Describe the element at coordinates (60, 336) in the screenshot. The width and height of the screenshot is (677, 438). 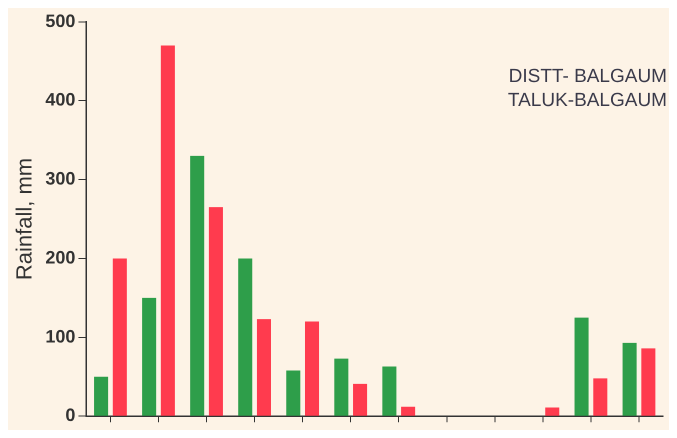
I see `y-tick-label: 100` at that location.